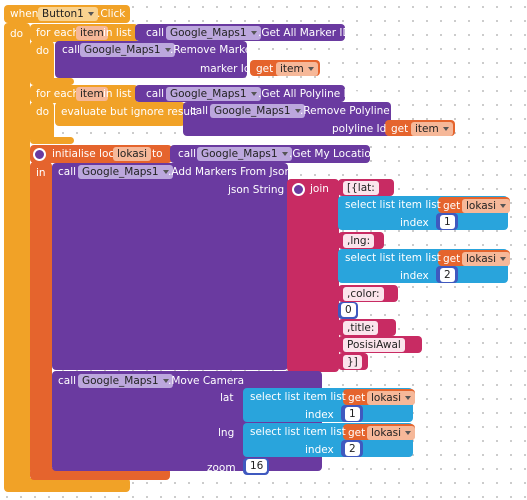 The image size is (527, 500). I want to click on text-value: ,title:, so click(361, 328).